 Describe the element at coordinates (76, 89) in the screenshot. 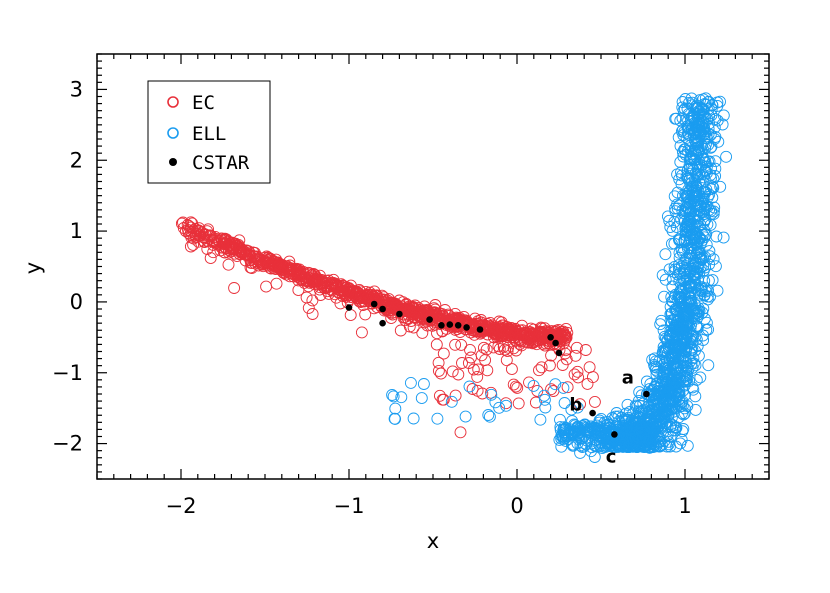

I see `y-tick-label: 3` at that location.